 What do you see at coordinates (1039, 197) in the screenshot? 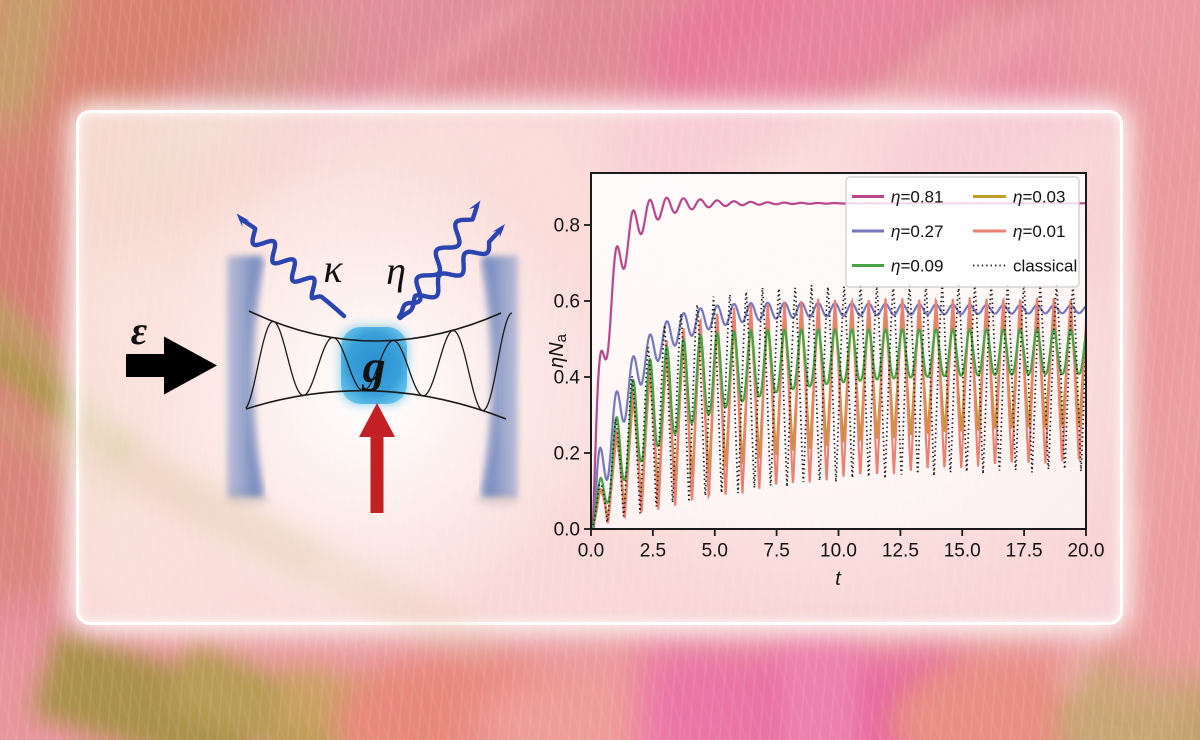
I see `svg-text: η=0.03` at bounding box center [1039, 197].